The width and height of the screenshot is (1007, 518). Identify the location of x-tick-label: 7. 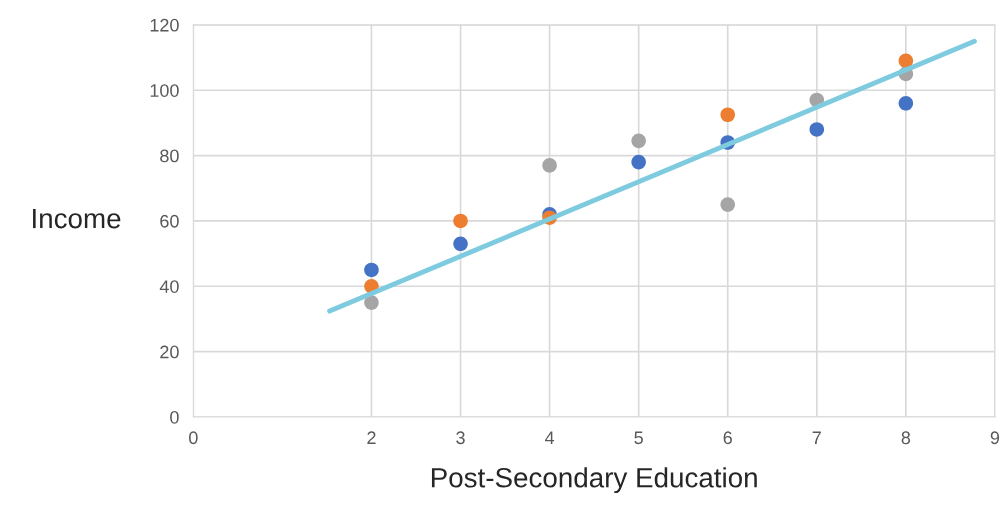
(816, 437).